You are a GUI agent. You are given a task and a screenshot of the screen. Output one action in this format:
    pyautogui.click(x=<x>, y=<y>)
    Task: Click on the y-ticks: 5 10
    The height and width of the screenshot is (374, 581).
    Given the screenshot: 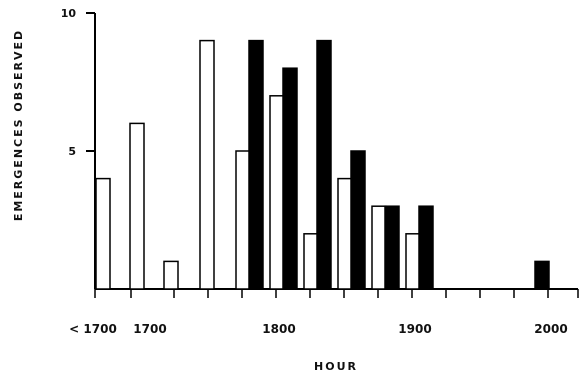 What is the action you would take?
    pyautogui.click(x=78, y=82)
    